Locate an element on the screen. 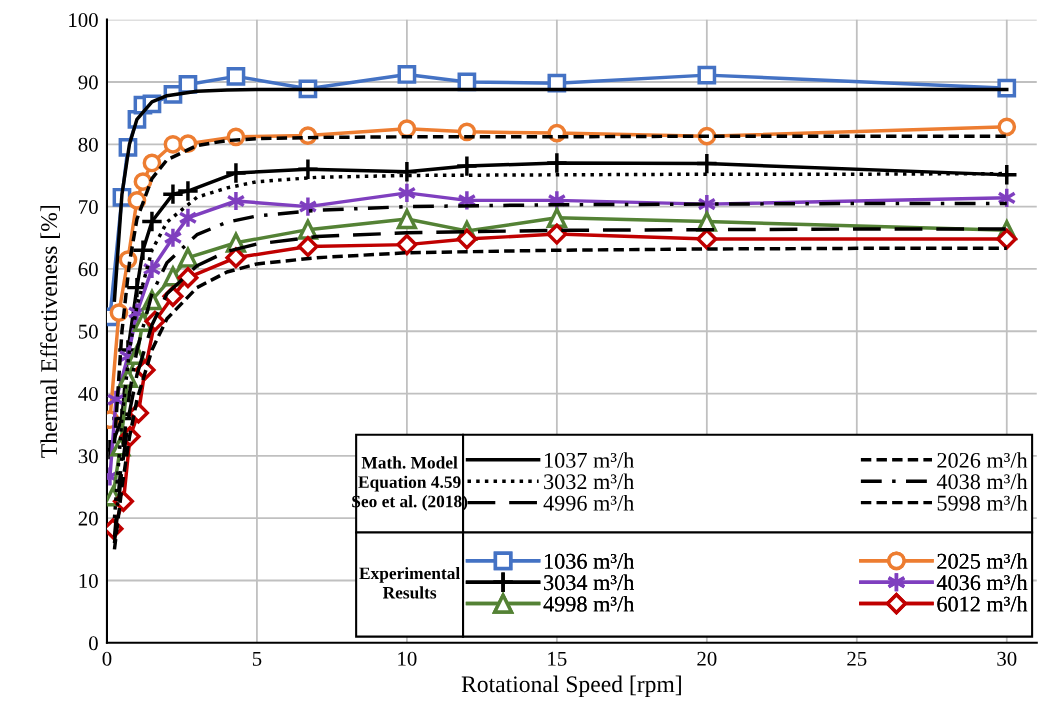 This screenshot has width=1059, height=728. y-tick-label: 90 is located at coordinates (88, 82).